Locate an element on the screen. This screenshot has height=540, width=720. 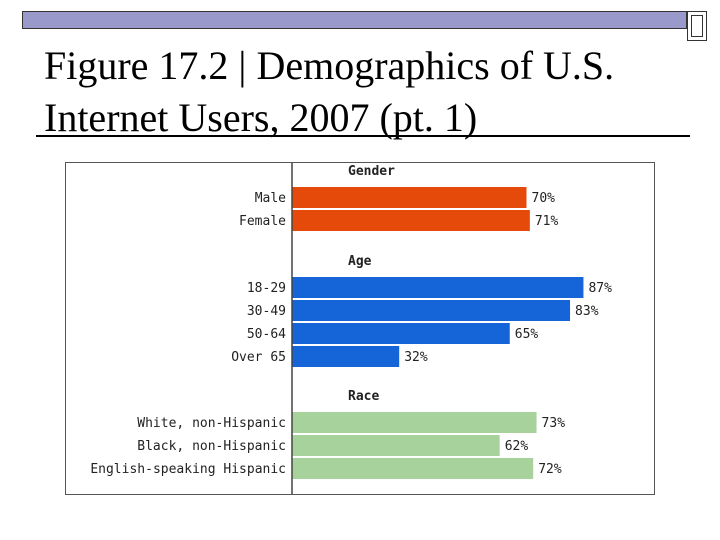
slide-title-line-1: Figure 17.2 | Demographics of U.S. is located at coordinates (329, 65).